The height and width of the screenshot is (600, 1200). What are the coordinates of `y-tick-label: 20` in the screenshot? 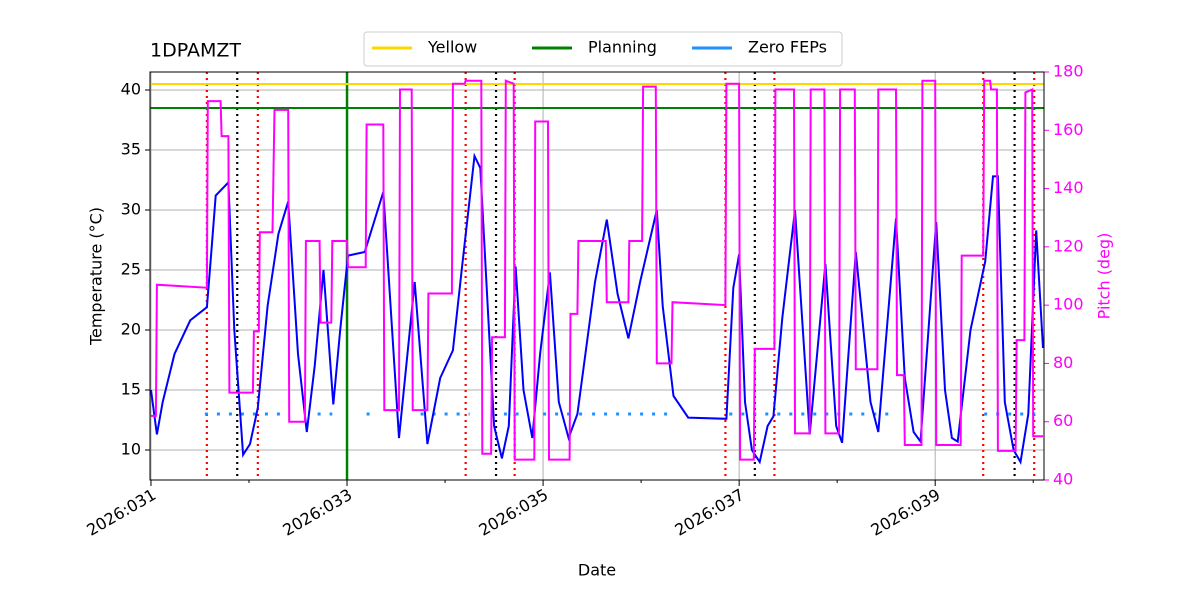 It's located at (131, 329).